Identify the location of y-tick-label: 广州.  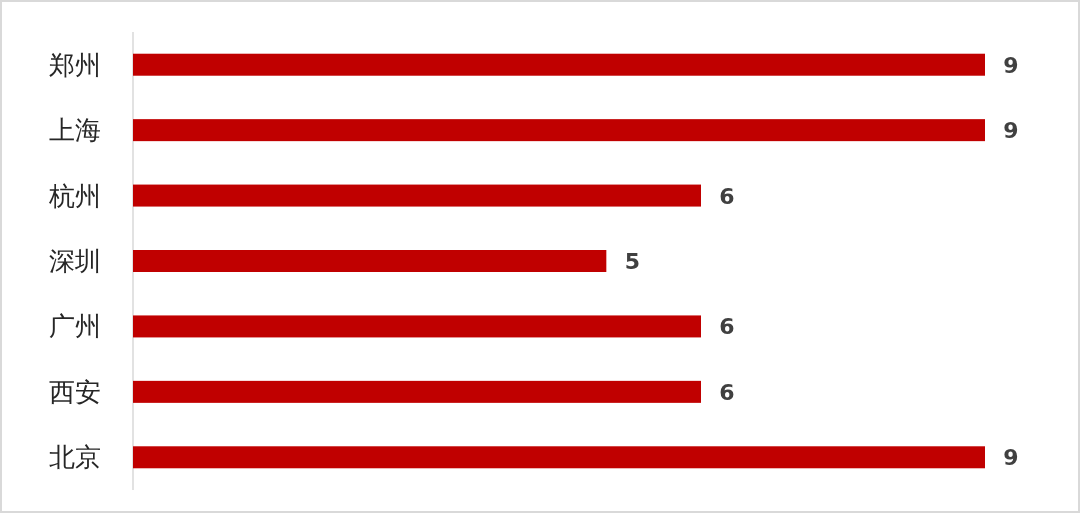
(75, 326).